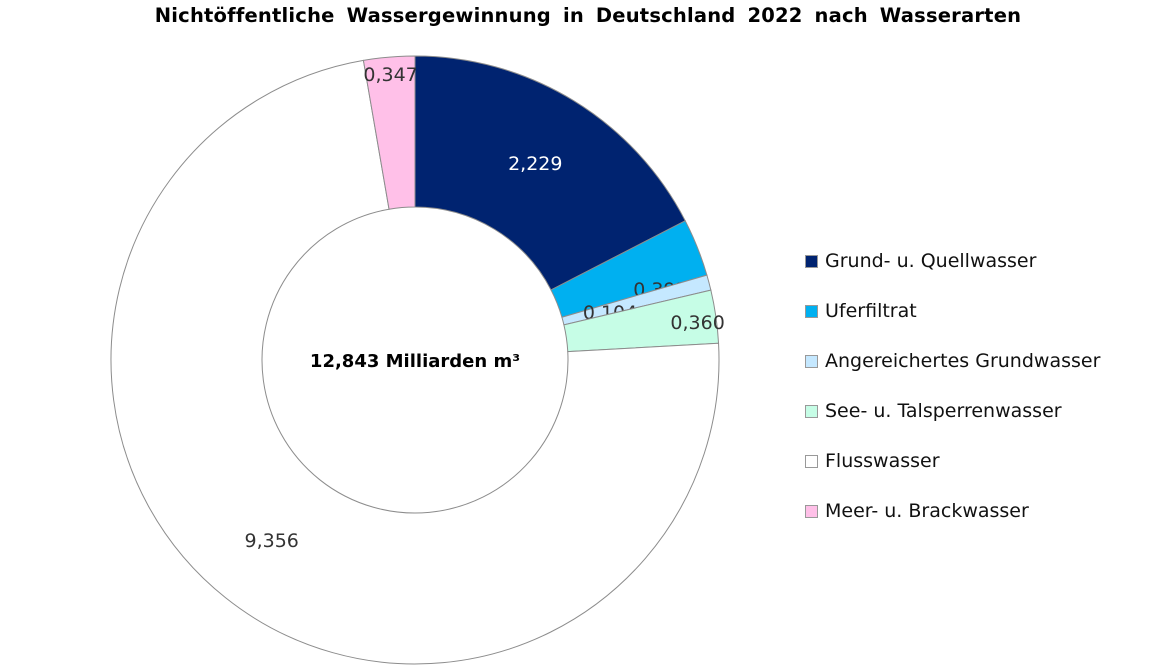 The height and width of the screenshot is (670, 1176). I want to click on data-label: 0,347, so click(390, 75).